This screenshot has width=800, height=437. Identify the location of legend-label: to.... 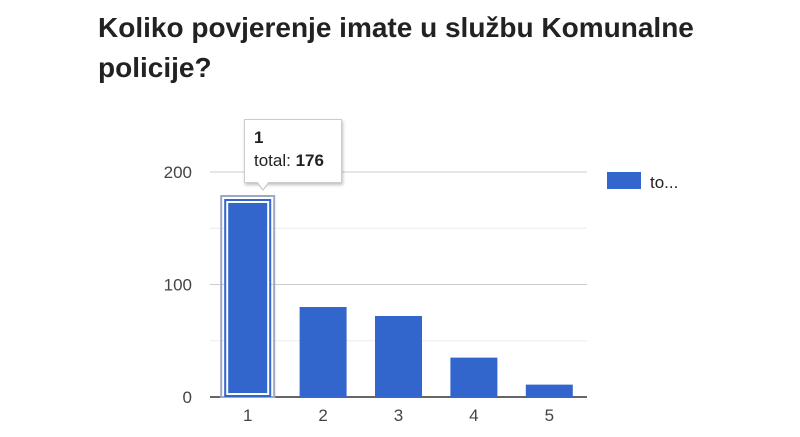
(664, 182).